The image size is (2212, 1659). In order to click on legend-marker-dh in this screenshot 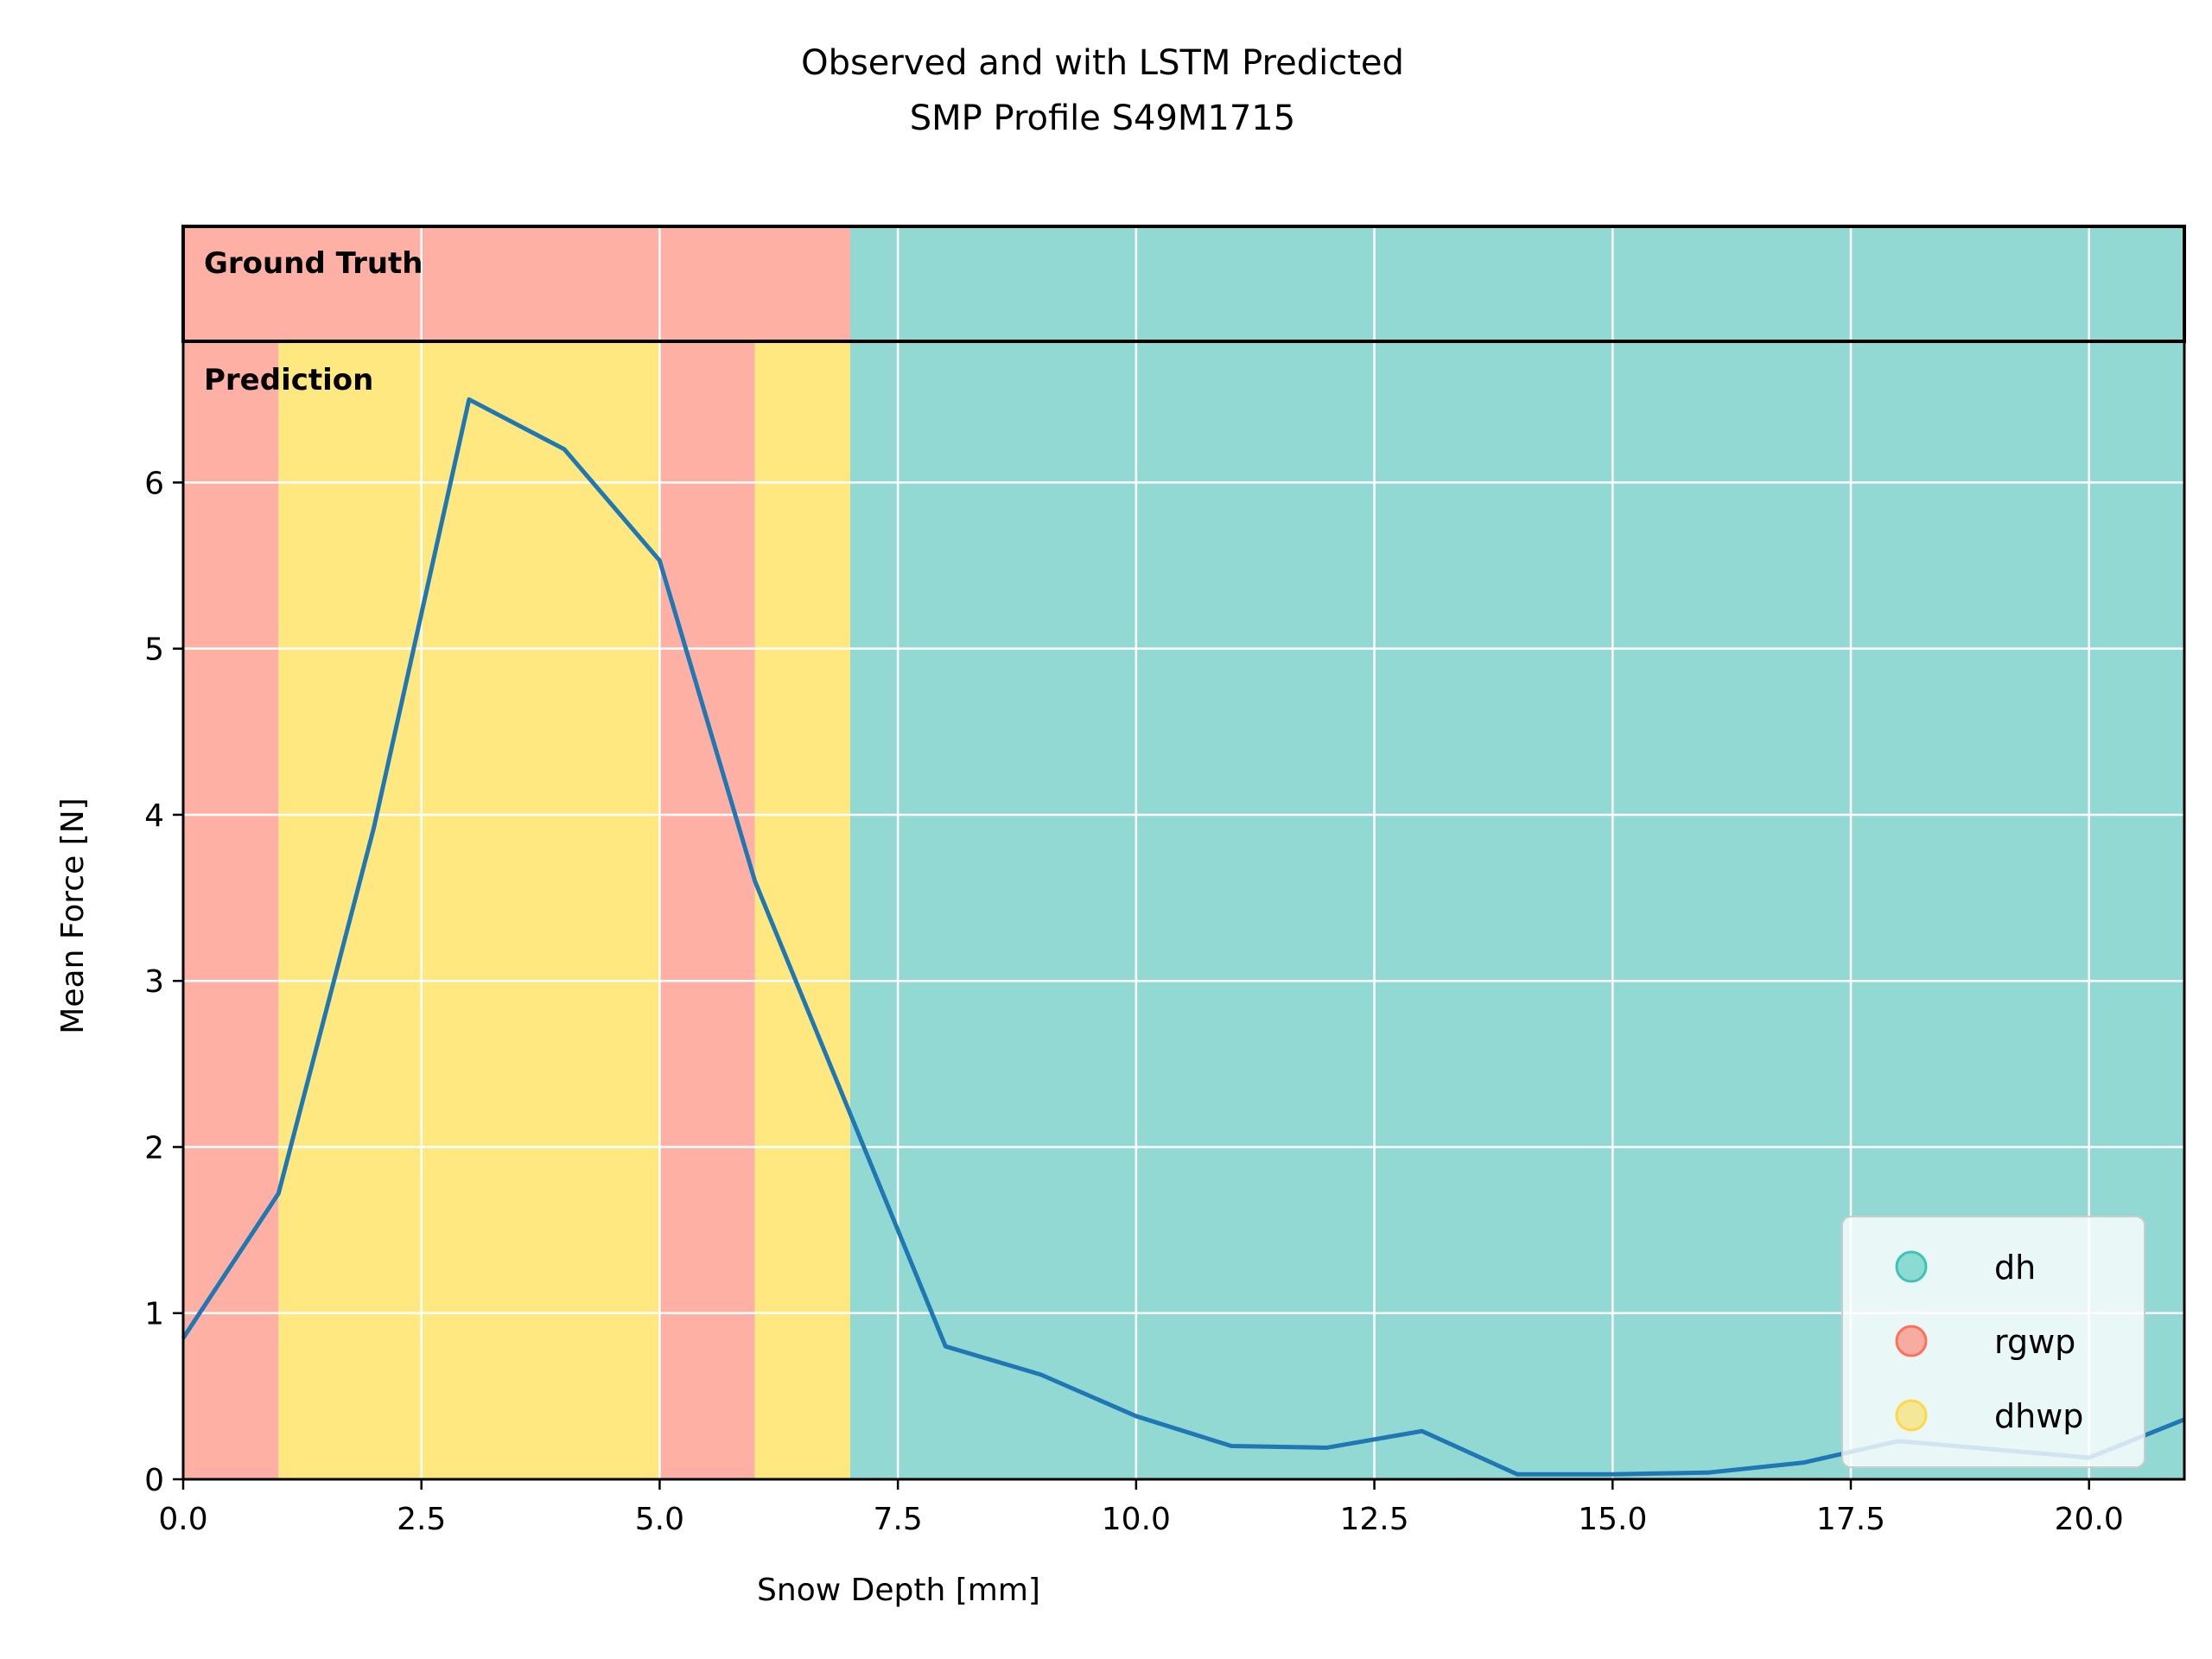, I will do `click(1911, 1266)`.